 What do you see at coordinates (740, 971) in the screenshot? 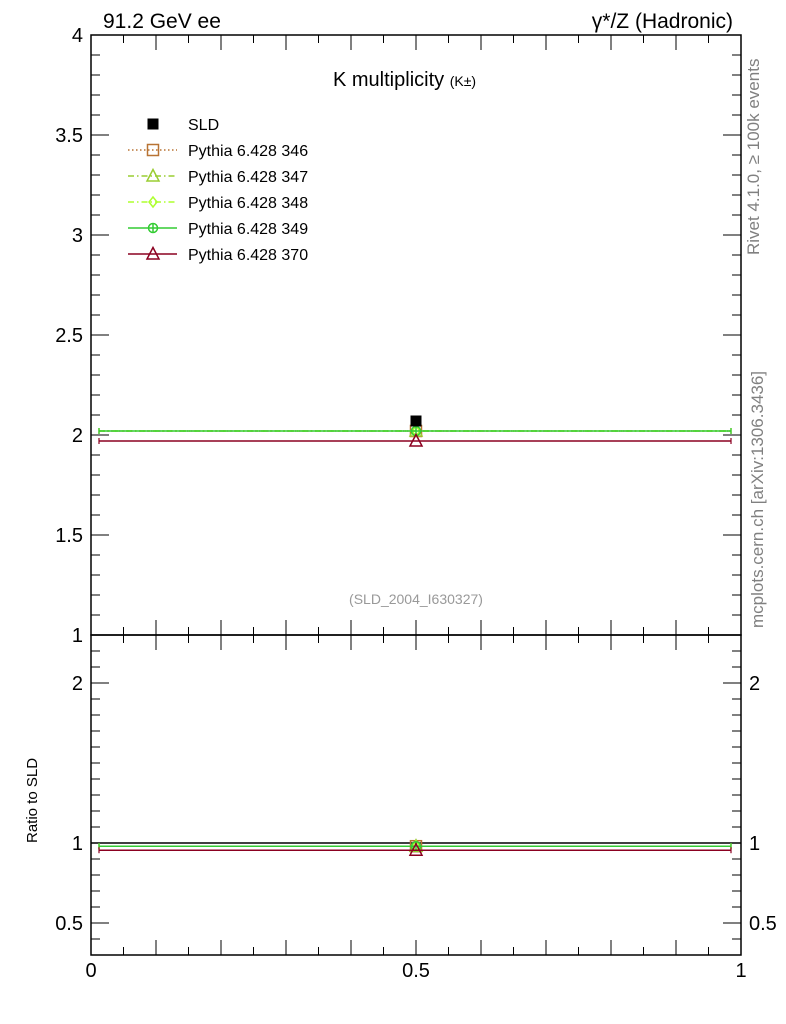
I see `ratio-xtick-label: 1` at bounding box center [740, 971].